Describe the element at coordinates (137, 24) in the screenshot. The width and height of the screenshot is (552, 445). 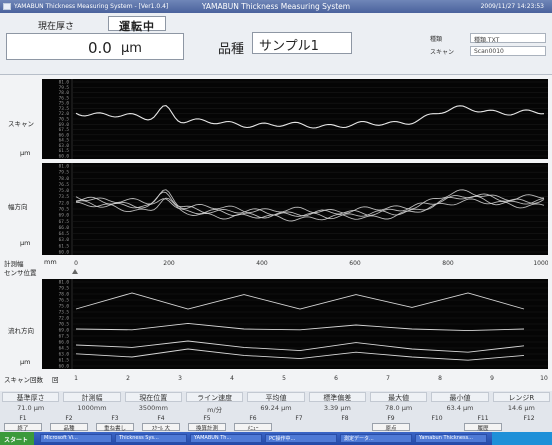
I see `status-indicator: 運転中` at that location.